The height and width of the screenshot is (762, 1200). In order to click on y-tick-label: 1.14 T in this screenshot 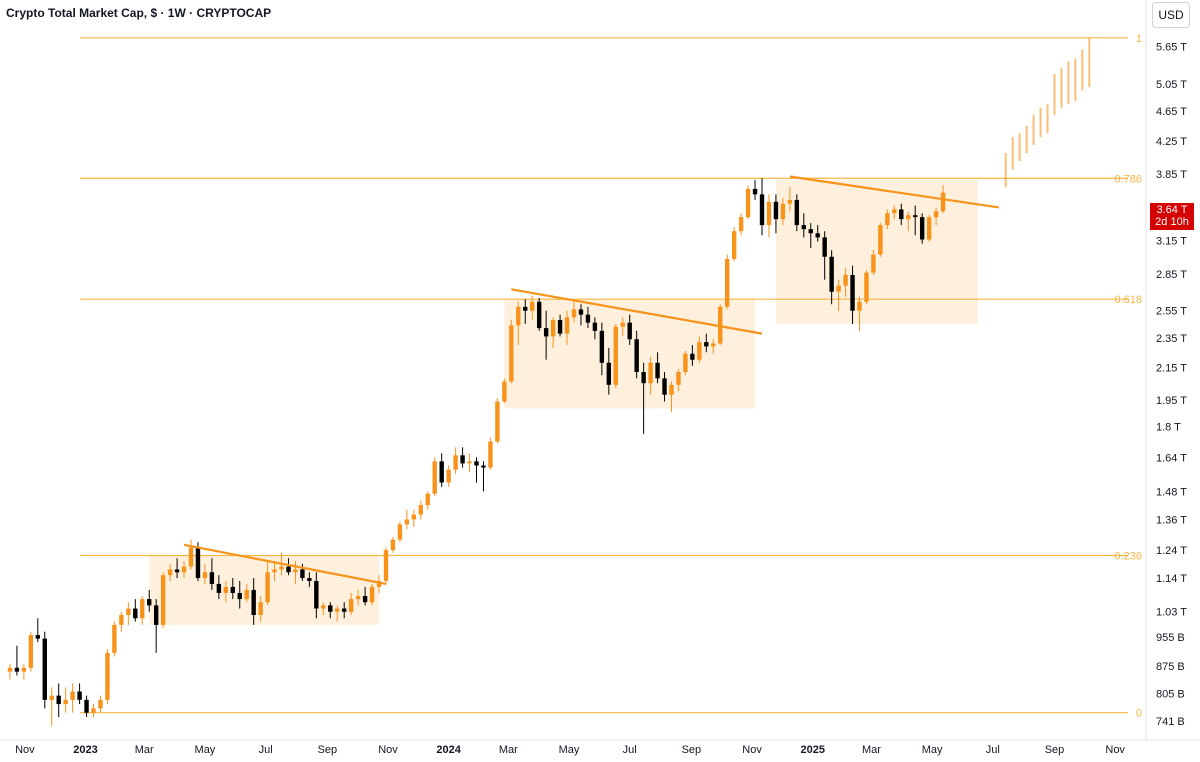, I will do `click(1171, 579)`.